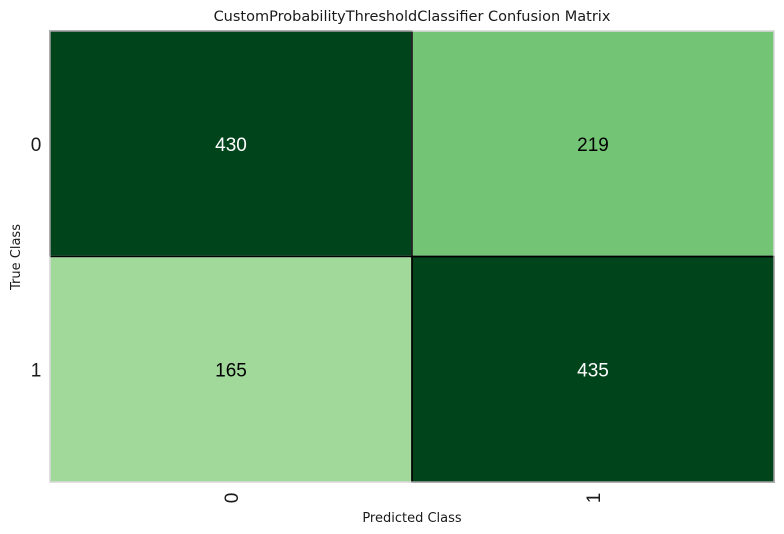 The height and width of the screenshot is (534, 784). Describe the element at coordinates (232, 498) in the screenshot. I see `x-tick-label: 0` at that location.